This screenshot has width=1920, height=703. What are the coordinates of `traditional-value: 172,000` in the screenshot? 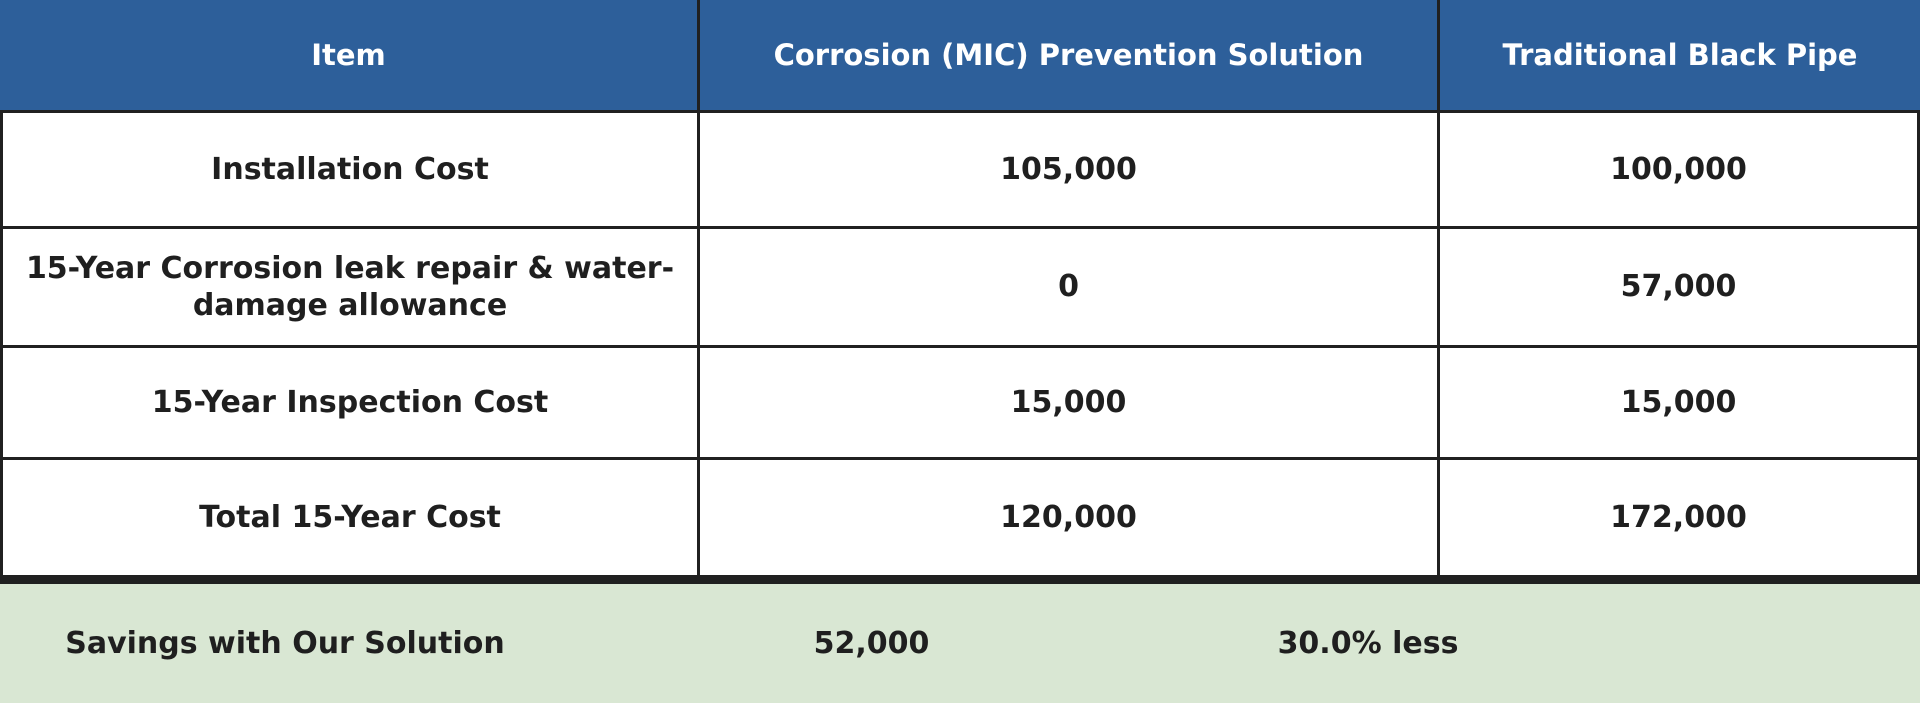 It's located at (1680, 519).